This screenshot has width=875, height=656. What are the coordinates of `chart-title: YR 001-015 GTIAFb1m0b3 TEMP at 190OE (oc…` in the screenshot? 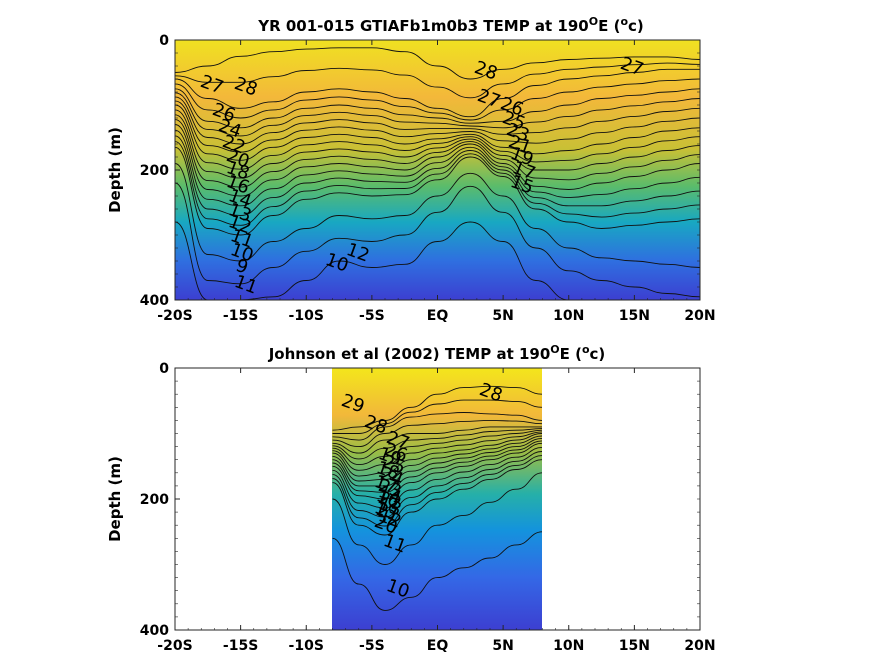 It's located at (450, 25).